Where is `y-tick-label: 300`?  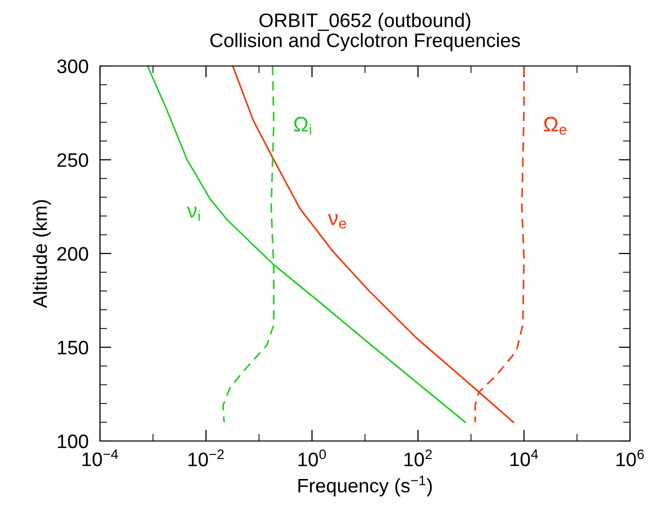
y-tick-label: 300 is located at coordinates (72, 66).